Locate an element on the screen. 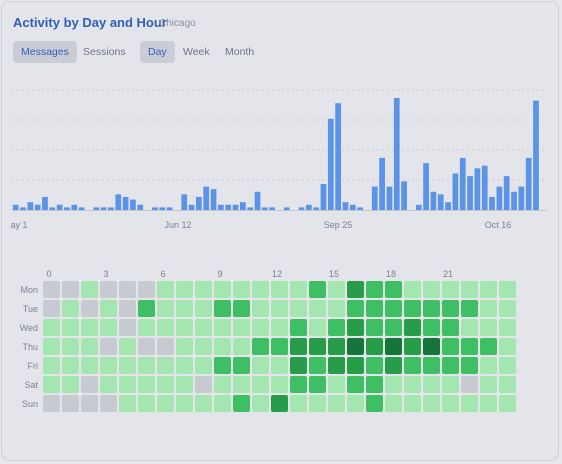  tab-day: Day is located at coordinates (157, 52).